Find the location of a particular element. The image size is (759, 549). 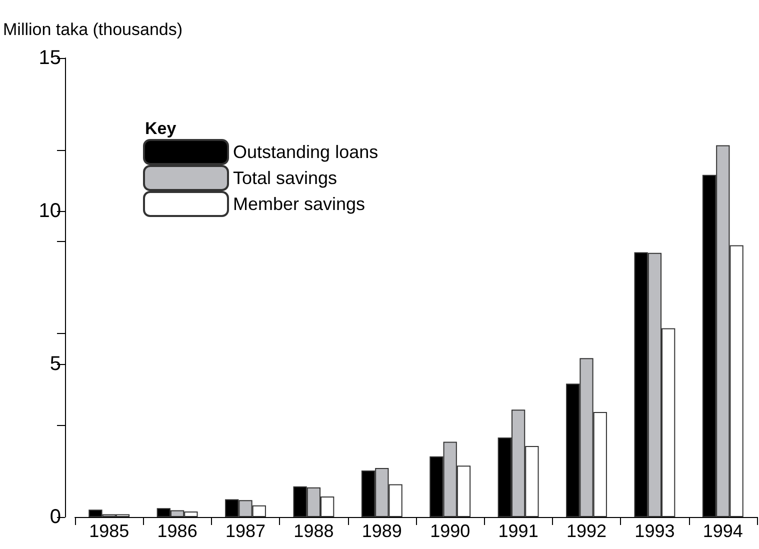

legend-title: Key is located at coordinates (161, 128).